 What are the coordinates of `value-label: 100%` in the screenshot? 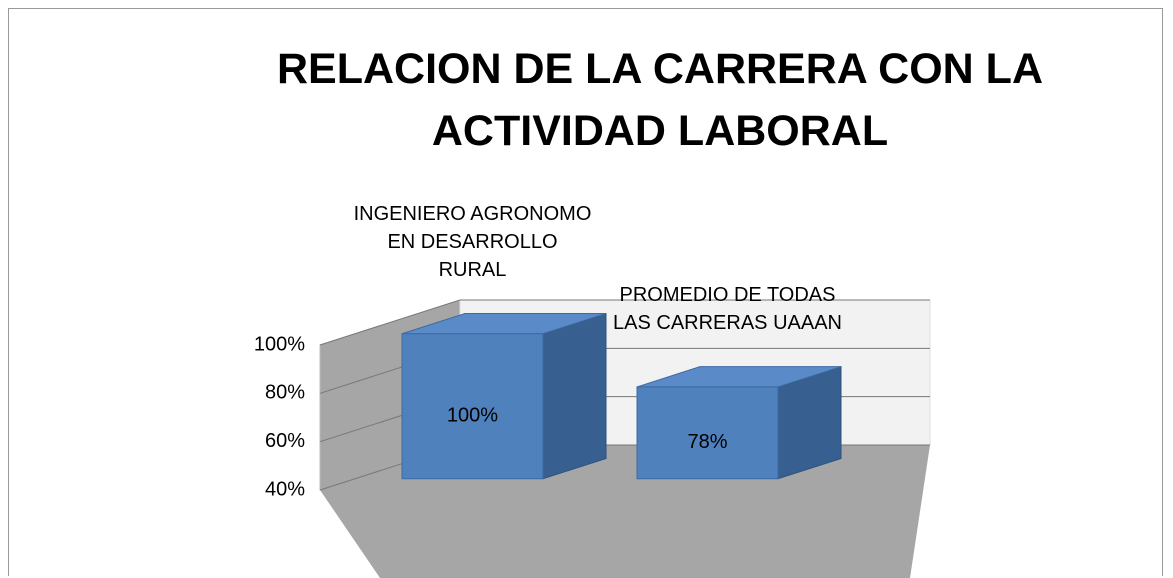 It's located at (472, 416).